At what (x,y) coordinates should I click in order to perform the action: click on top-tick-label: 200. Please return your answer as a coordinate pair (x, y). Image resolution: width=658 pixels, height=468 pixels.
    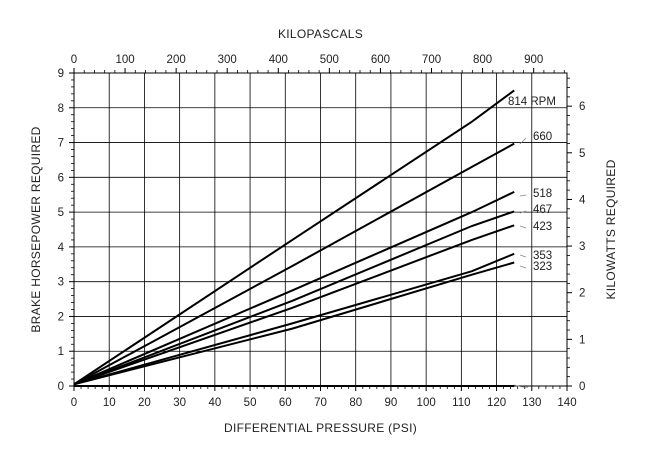
    Looking at the image, I should click on (176, 60).